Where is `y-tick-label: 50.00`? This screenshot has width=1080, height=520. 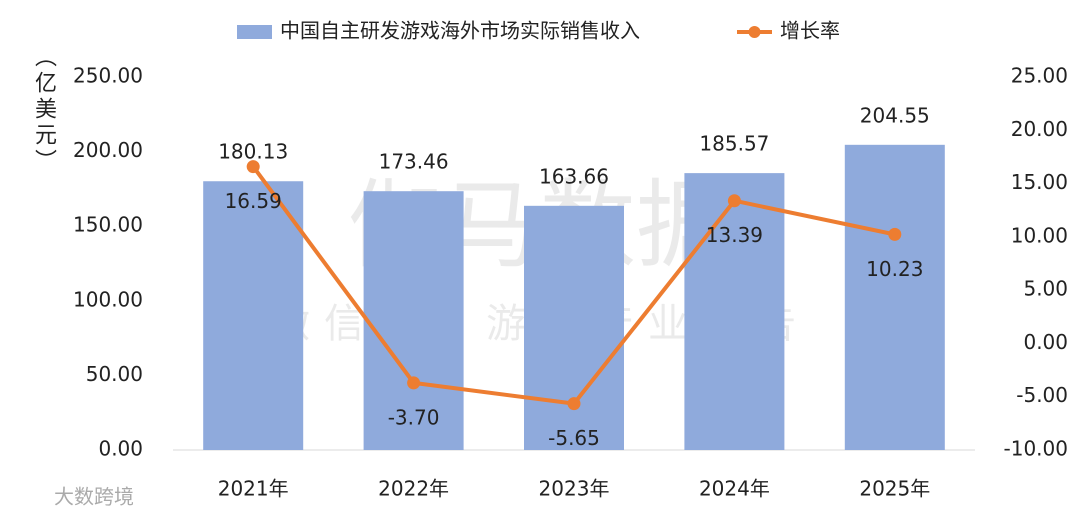
y-tick-label: 50.00 is located at coordinates (114, 374).